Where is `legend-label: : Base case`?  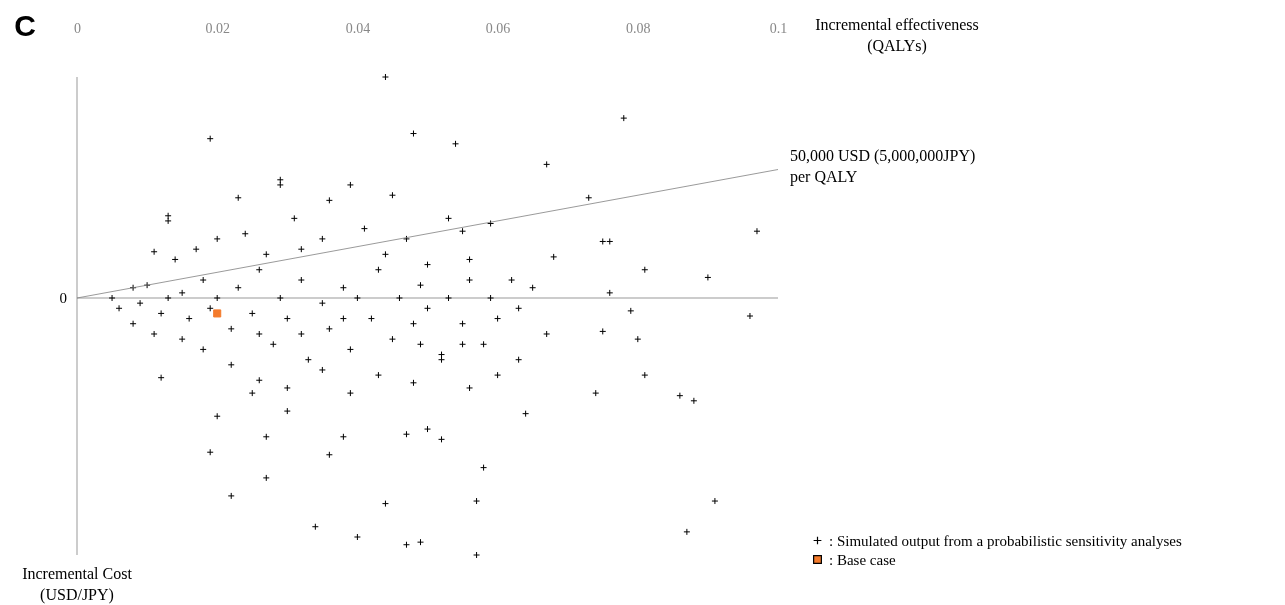
legend-label: : Base case is located at coordinates (862, 559).